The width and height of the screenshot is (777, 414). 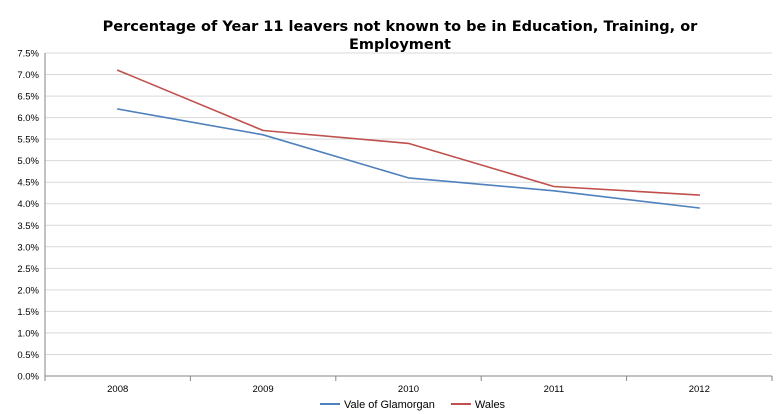 What do you see at coordinates (28, 312) in the screenshot?
I see `y-tick-label: 1.5%` at bounding box center [28, 312].